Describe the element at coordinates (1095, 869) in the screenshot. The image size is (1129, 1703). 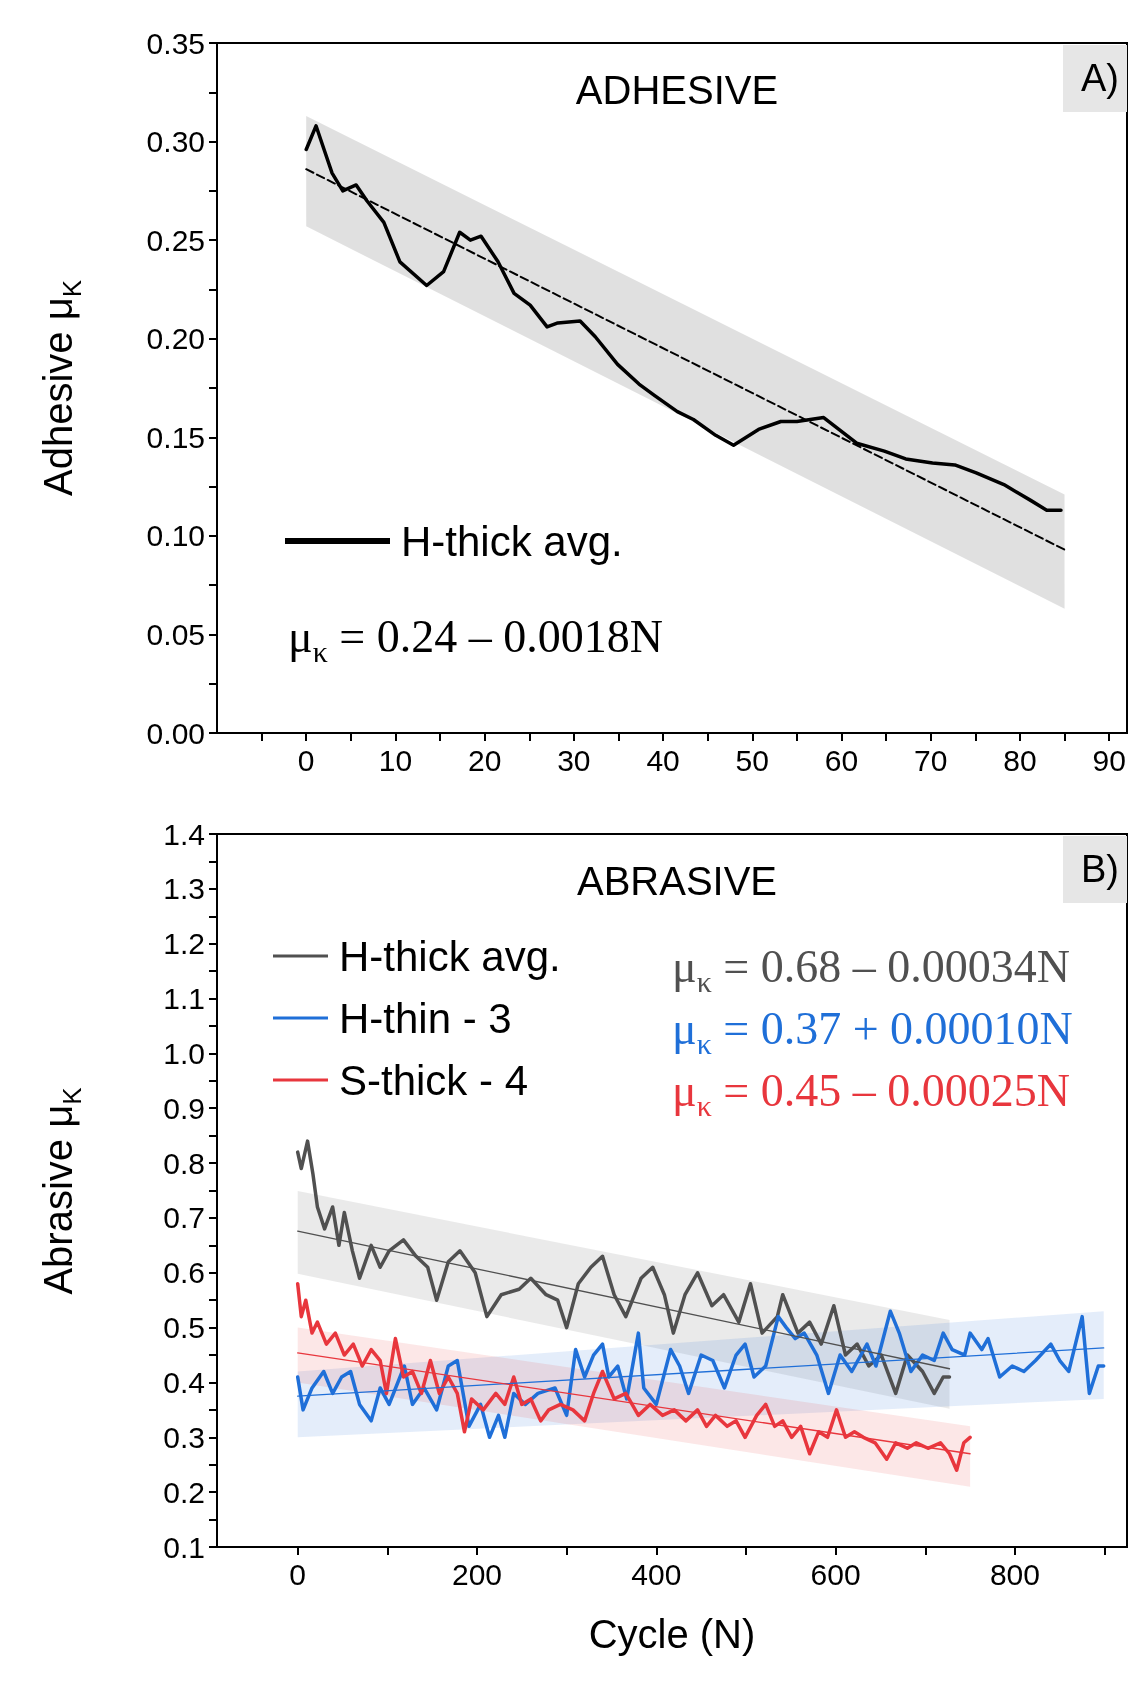
I see `annotation: B)` at that location.